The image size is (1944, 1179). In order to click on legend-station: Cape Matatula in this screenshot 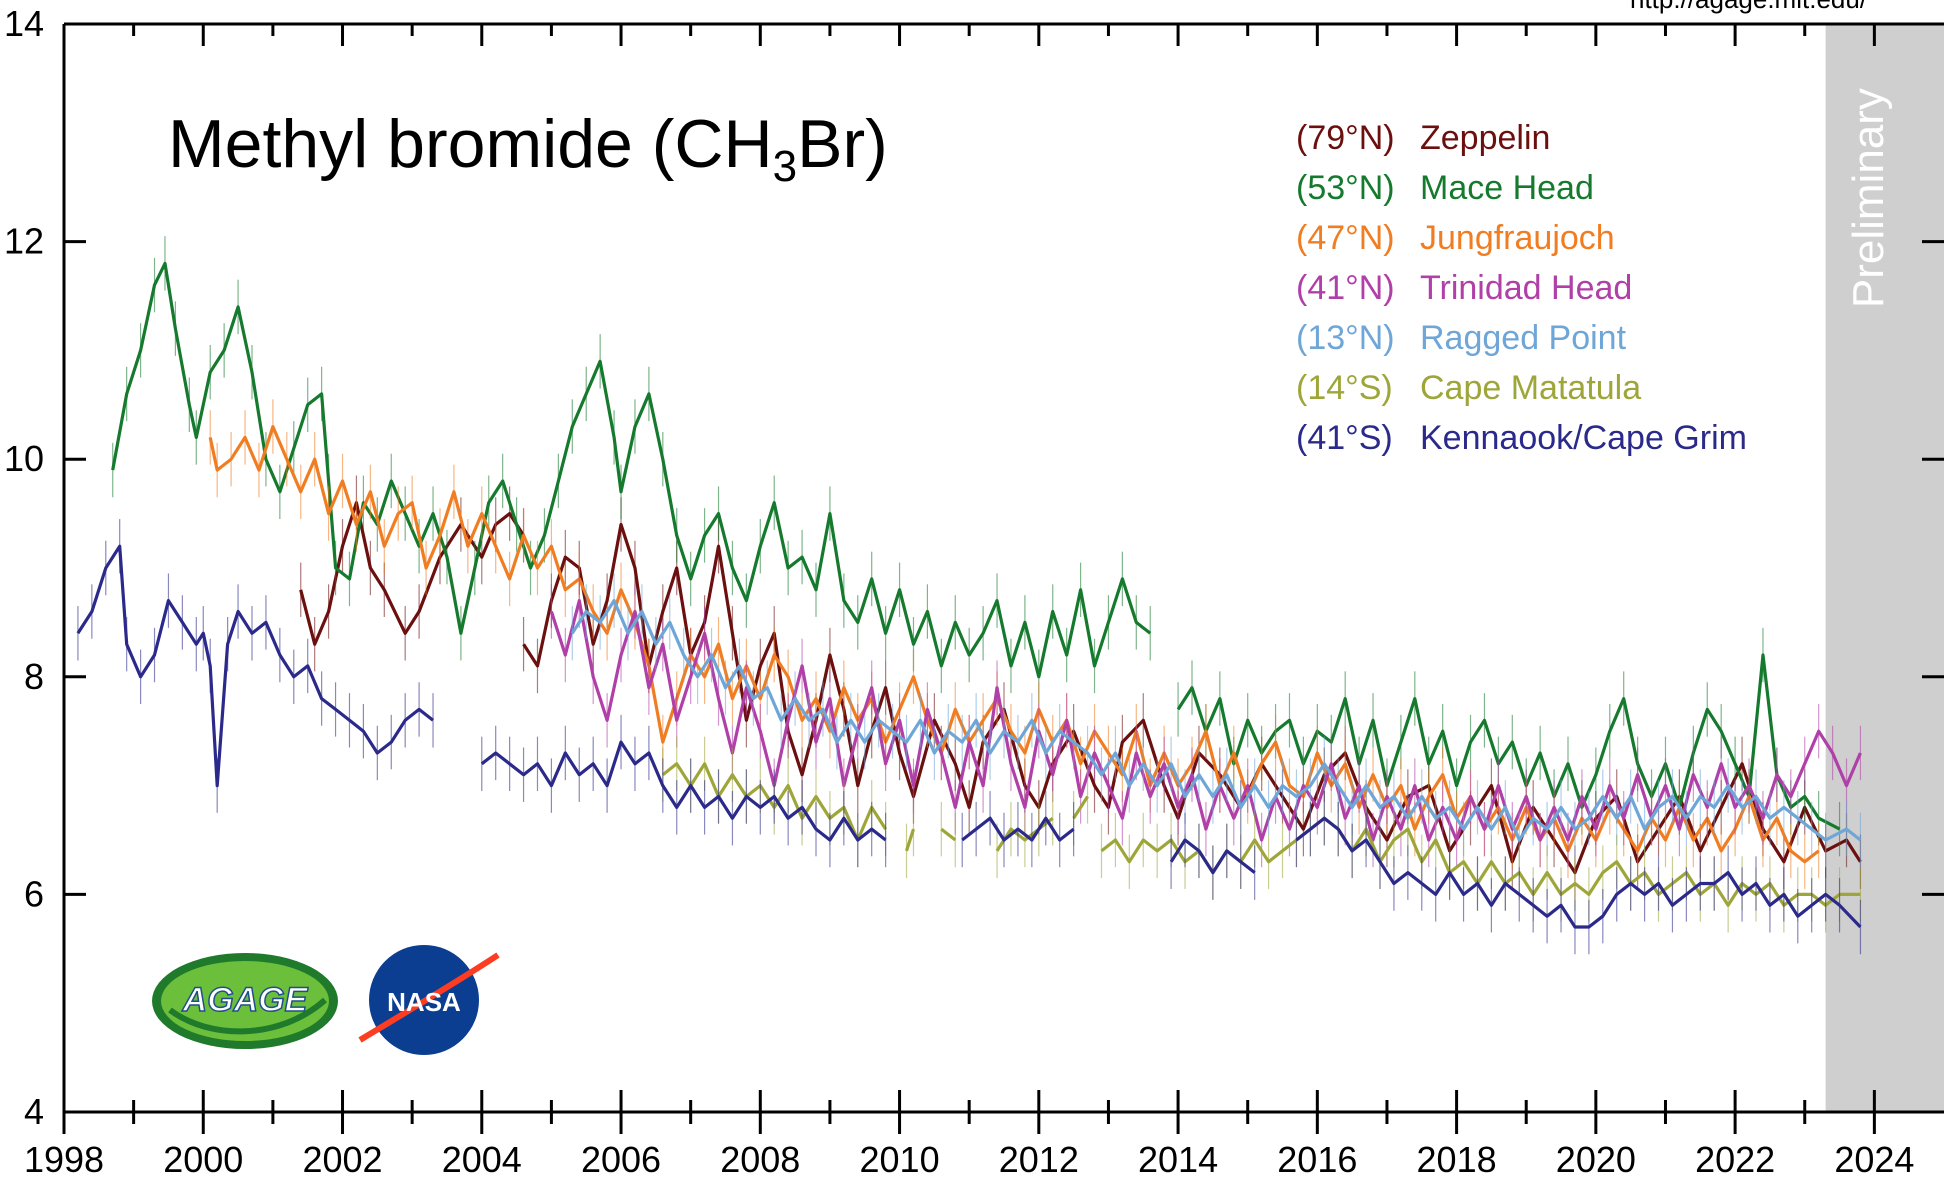, I will do `click(1530, 388)`.